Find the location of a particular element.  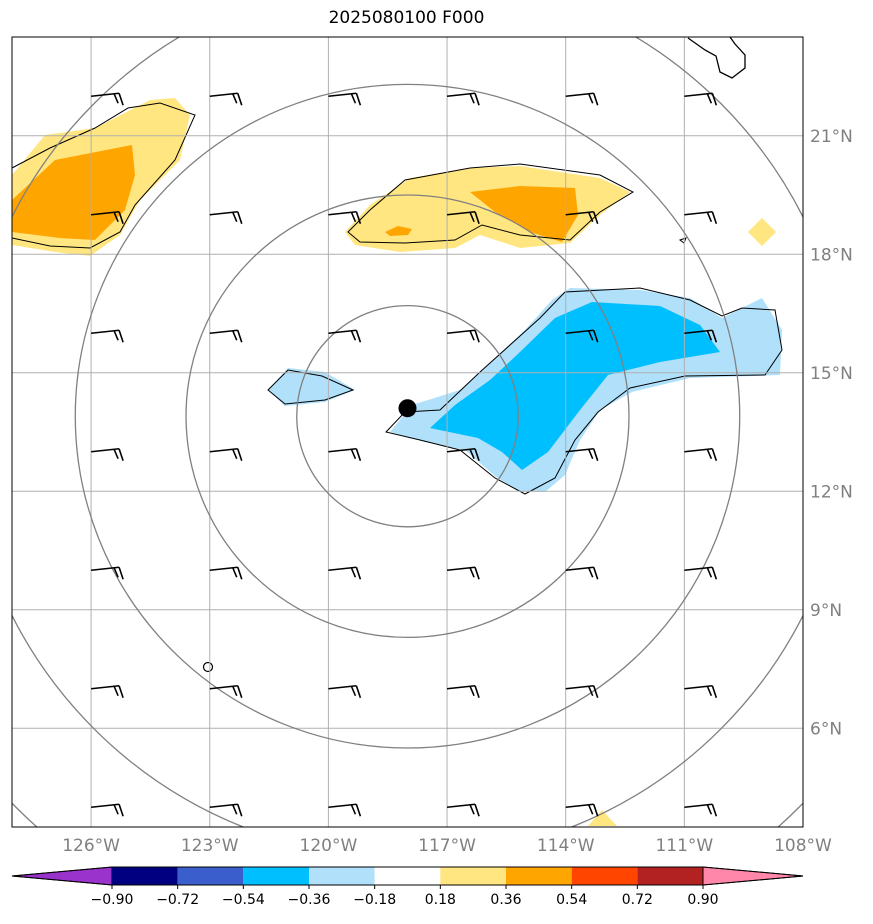

negative-anomaly-main-core is located at coordinates (575, 386).